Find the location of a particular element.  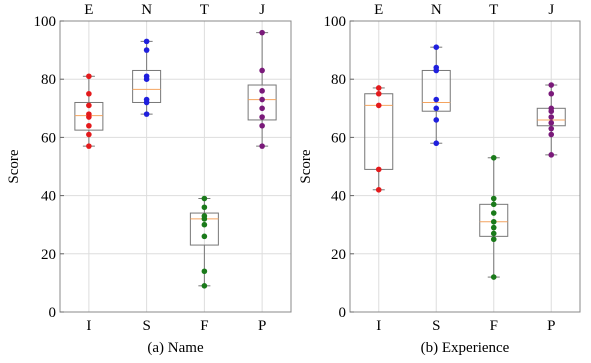

panel-caption: (b) Experience is located at coordinates (465, 348).